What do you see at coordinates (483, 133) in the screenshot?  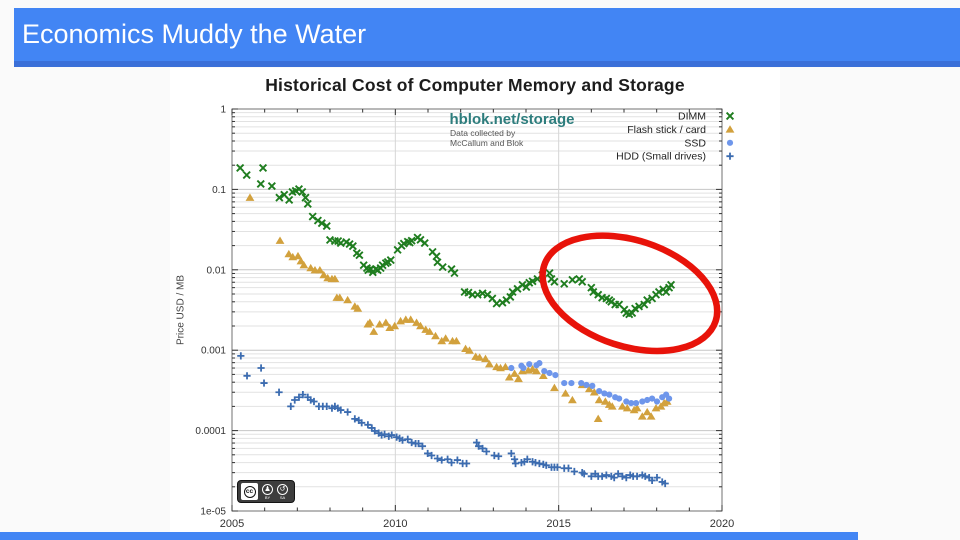 I see `watermark-credit-line1: Data collected by` at bounding box center [483, 133].